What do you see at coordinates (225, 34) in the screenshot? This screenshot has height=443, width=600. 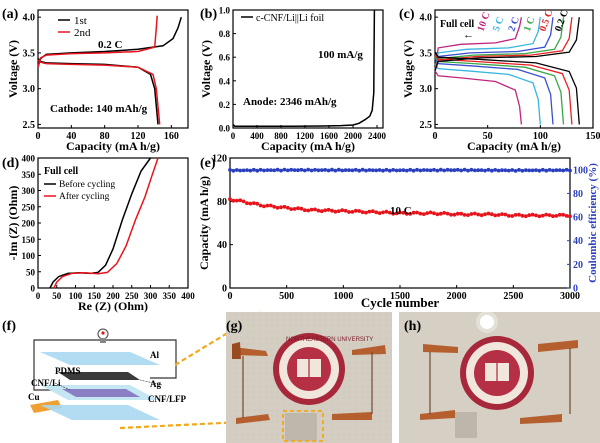 I see `y-tick-label: 0.8` at bounding box center [225, 34].